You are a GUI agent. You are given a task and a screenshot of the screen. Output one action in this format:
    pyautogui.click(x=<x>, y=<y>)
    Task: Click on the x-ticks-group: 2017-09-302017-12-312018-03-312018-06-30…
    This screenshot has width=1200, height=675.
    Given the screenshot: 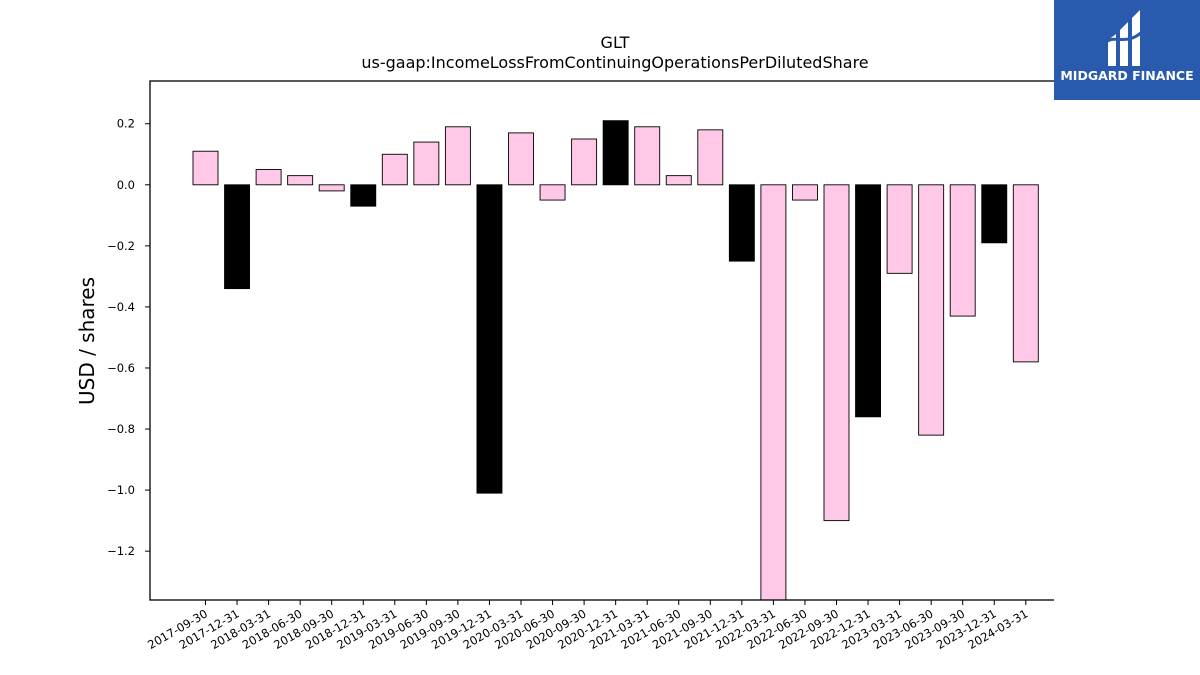 What is the action you would take?
    pyautogui.click(x=587, y=626)
    